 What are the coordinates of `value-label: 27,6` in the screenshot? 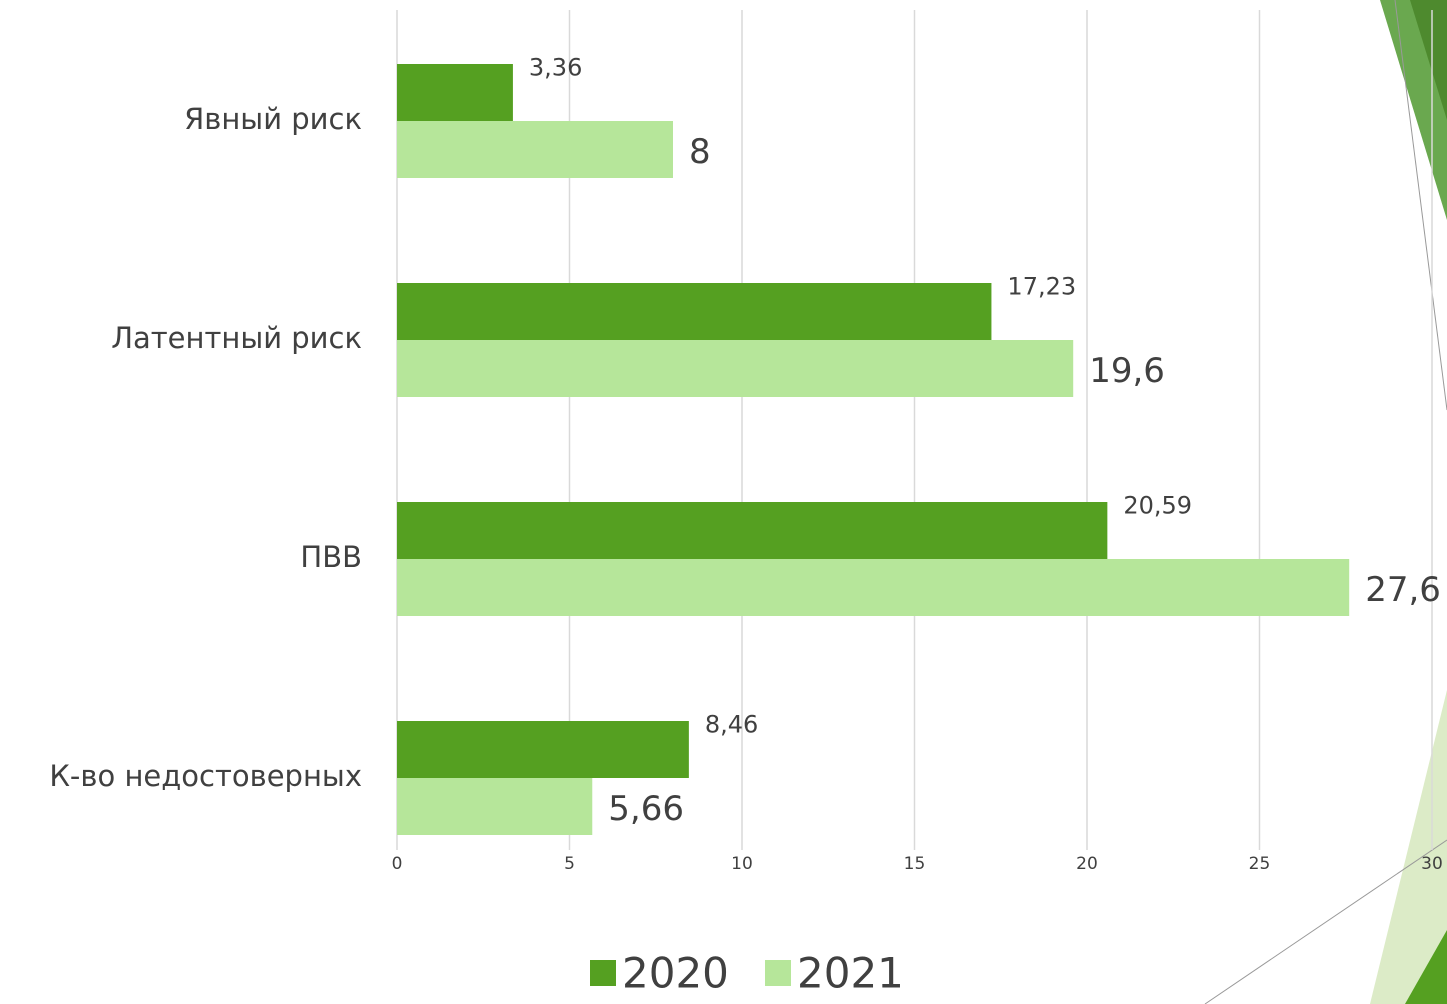 It's located at (1403, 590).